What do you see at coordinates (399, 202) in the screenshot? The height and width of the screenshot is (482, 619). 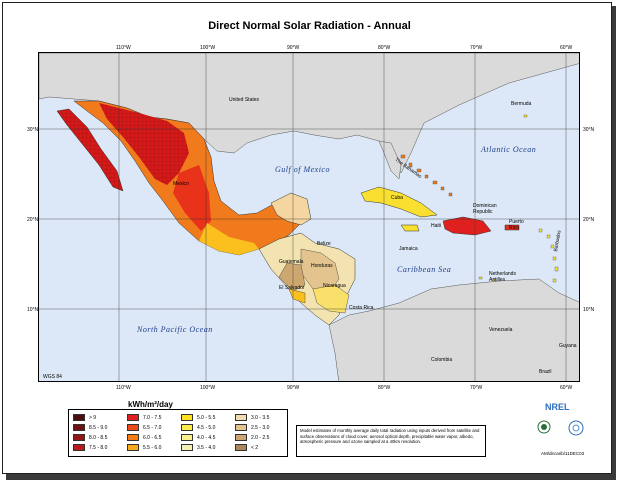 I see `cuba-land` at bounding box center [399, 202].